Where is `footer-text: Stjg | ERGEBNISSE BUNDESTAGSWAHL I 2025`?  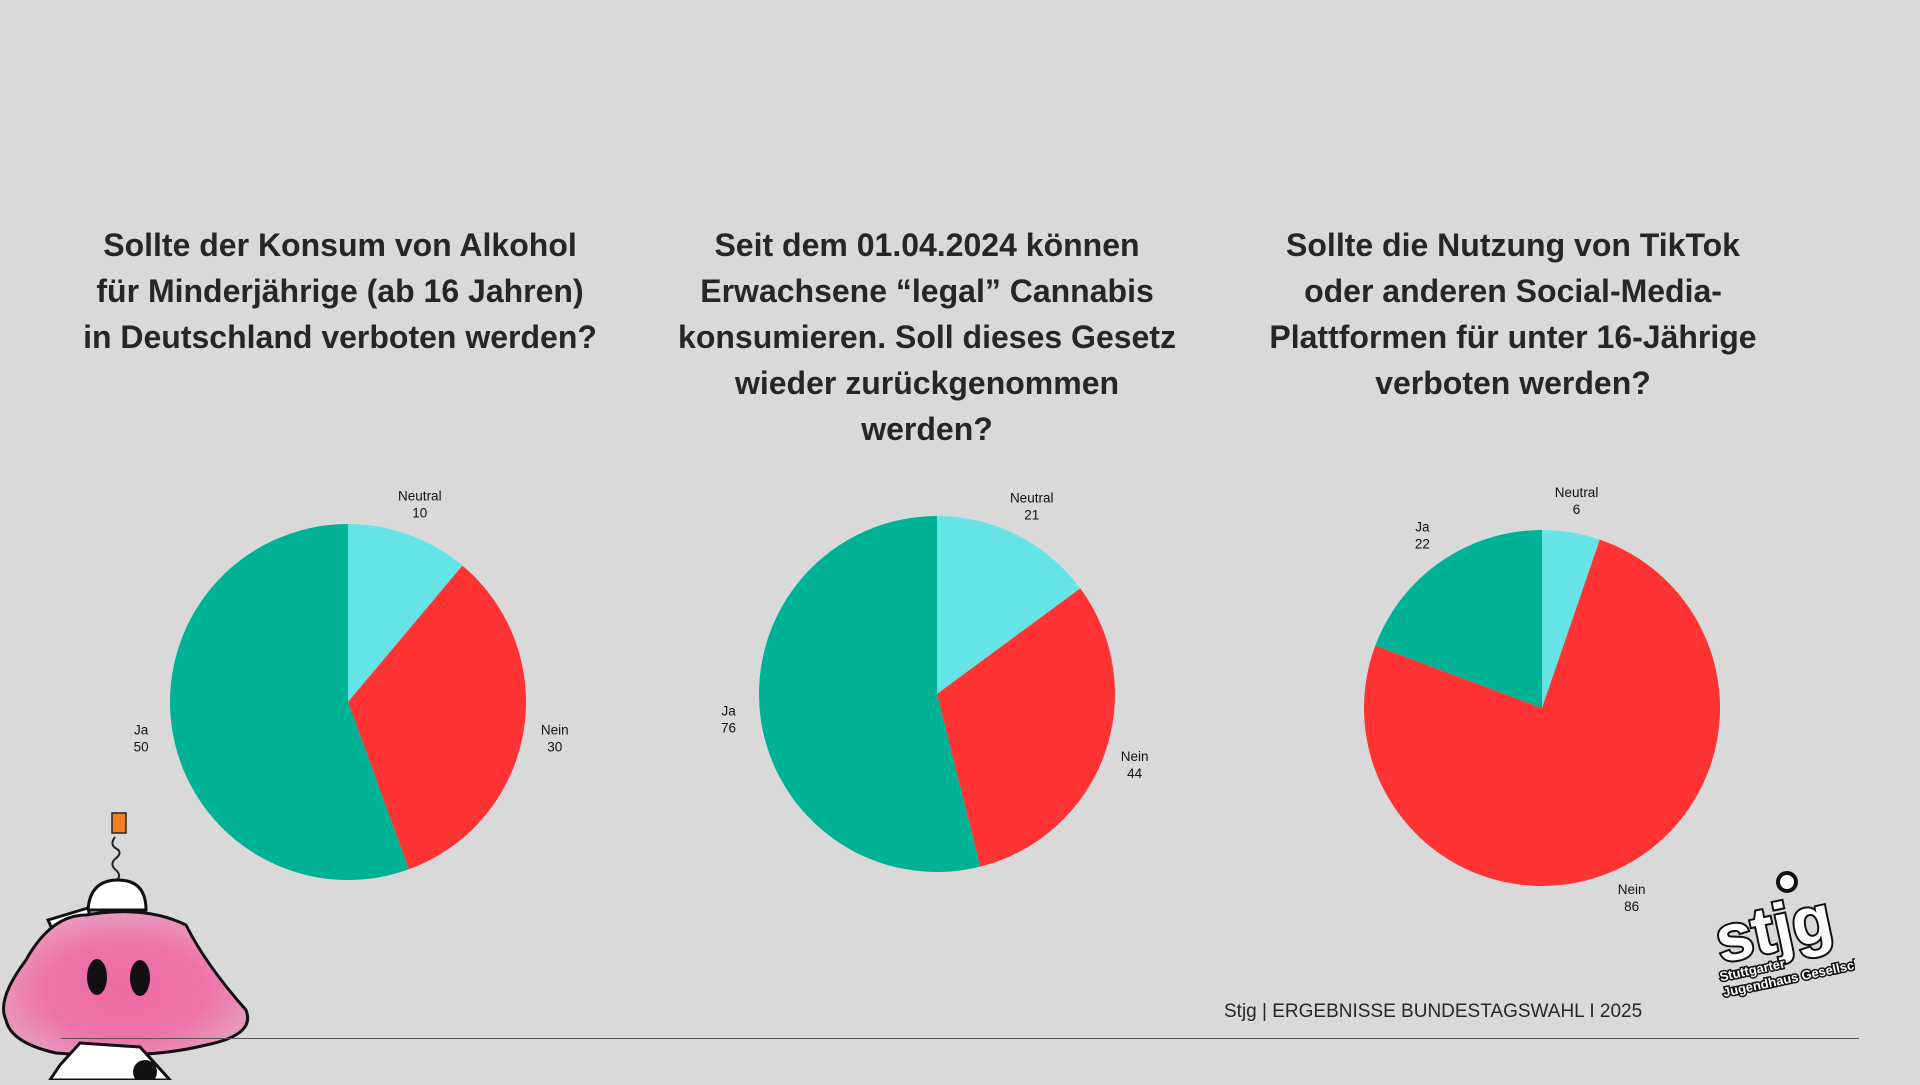 footer-text: Stjg | ERGEBNISSE BUNDESTAGSWAHL I 2025 is located at coordinates (1433, 1011).